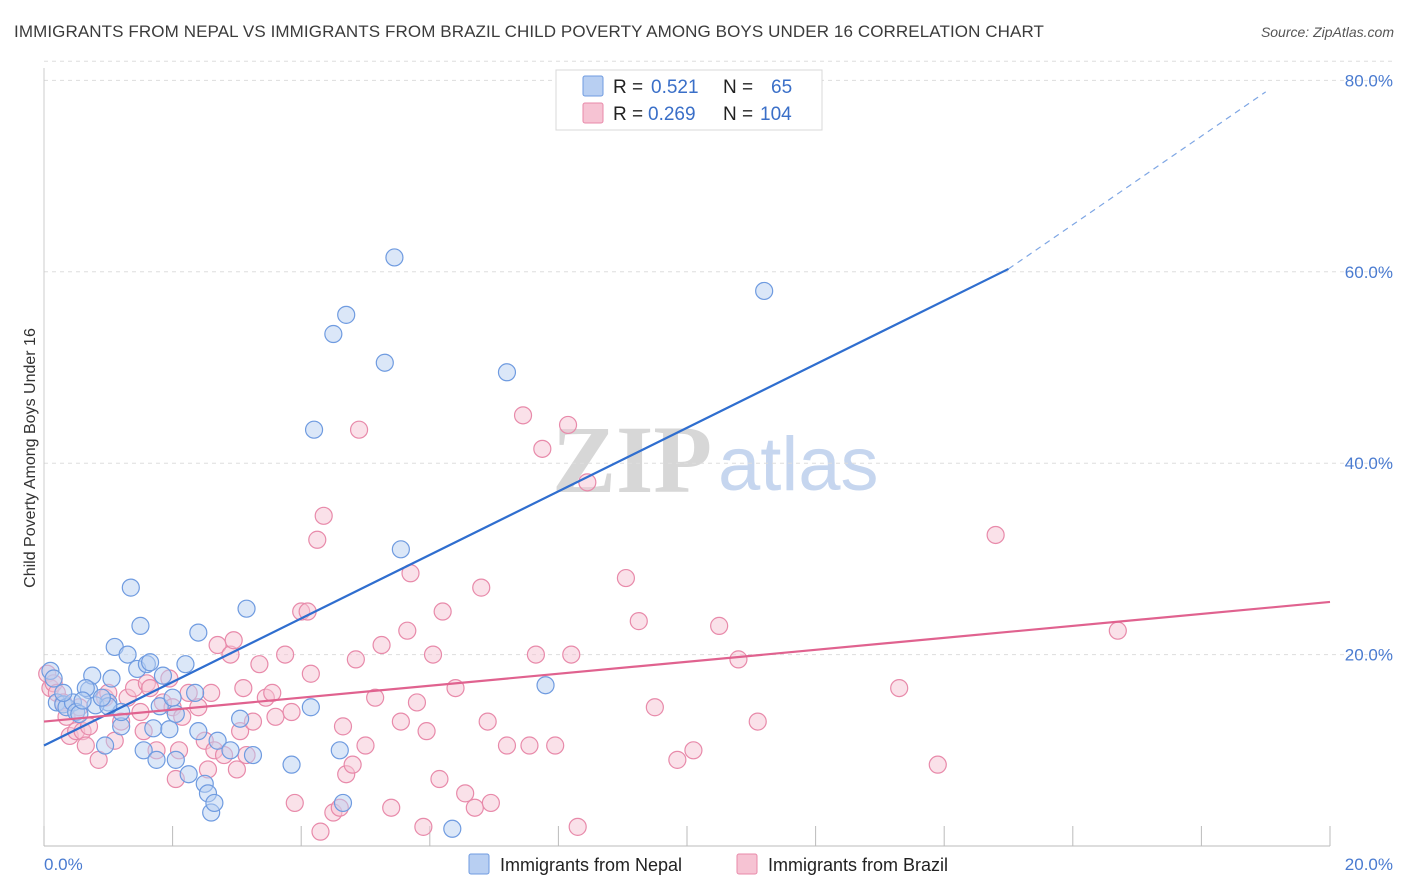 The height and width of the screenshot is (892, 1406). What do you see at coordinates (593, 86) in the screenshot?
I see `legend-swatch-nepal` at bounding box center [593, 86].